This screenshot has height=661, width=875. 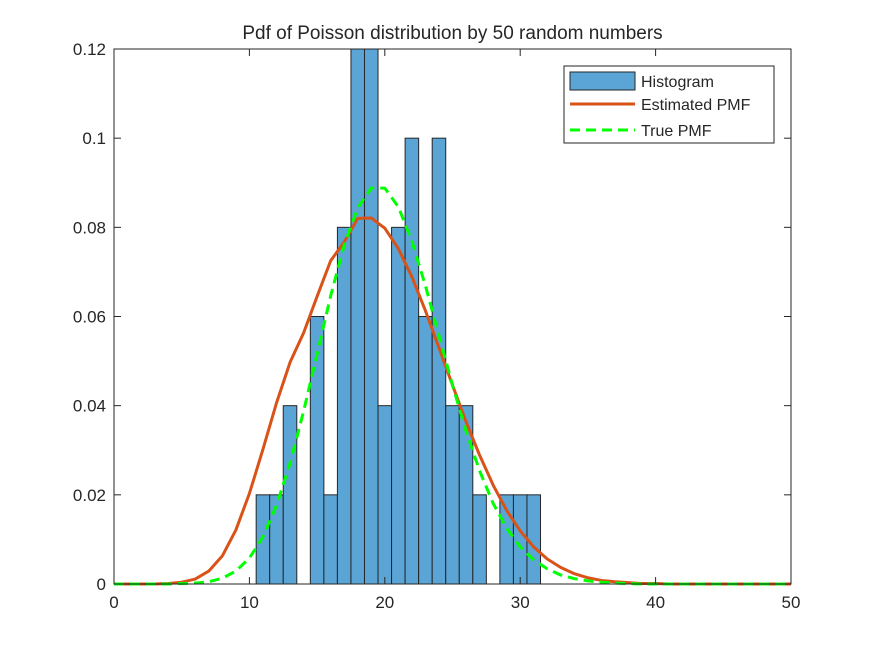 What do you see at coordinates (384, 602) in the screenshot?
I see `x-tick-label: 20` at bounding box center [384, 602].